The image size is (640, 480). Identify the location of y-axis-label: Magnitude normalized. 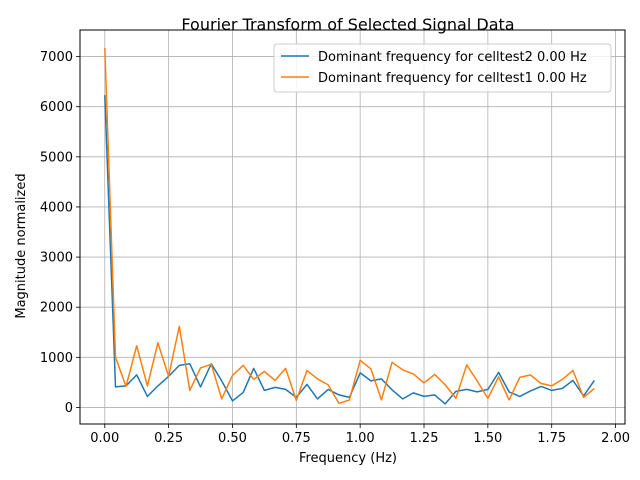
(21, 245).